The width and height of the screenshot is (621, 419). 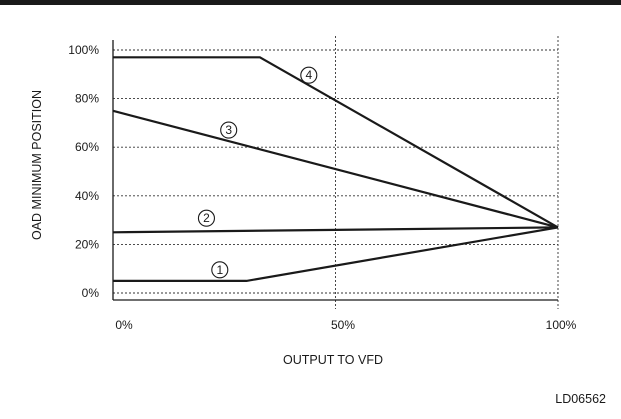 I want to click on reference-code: LD06562, so click(x=580, y=399).